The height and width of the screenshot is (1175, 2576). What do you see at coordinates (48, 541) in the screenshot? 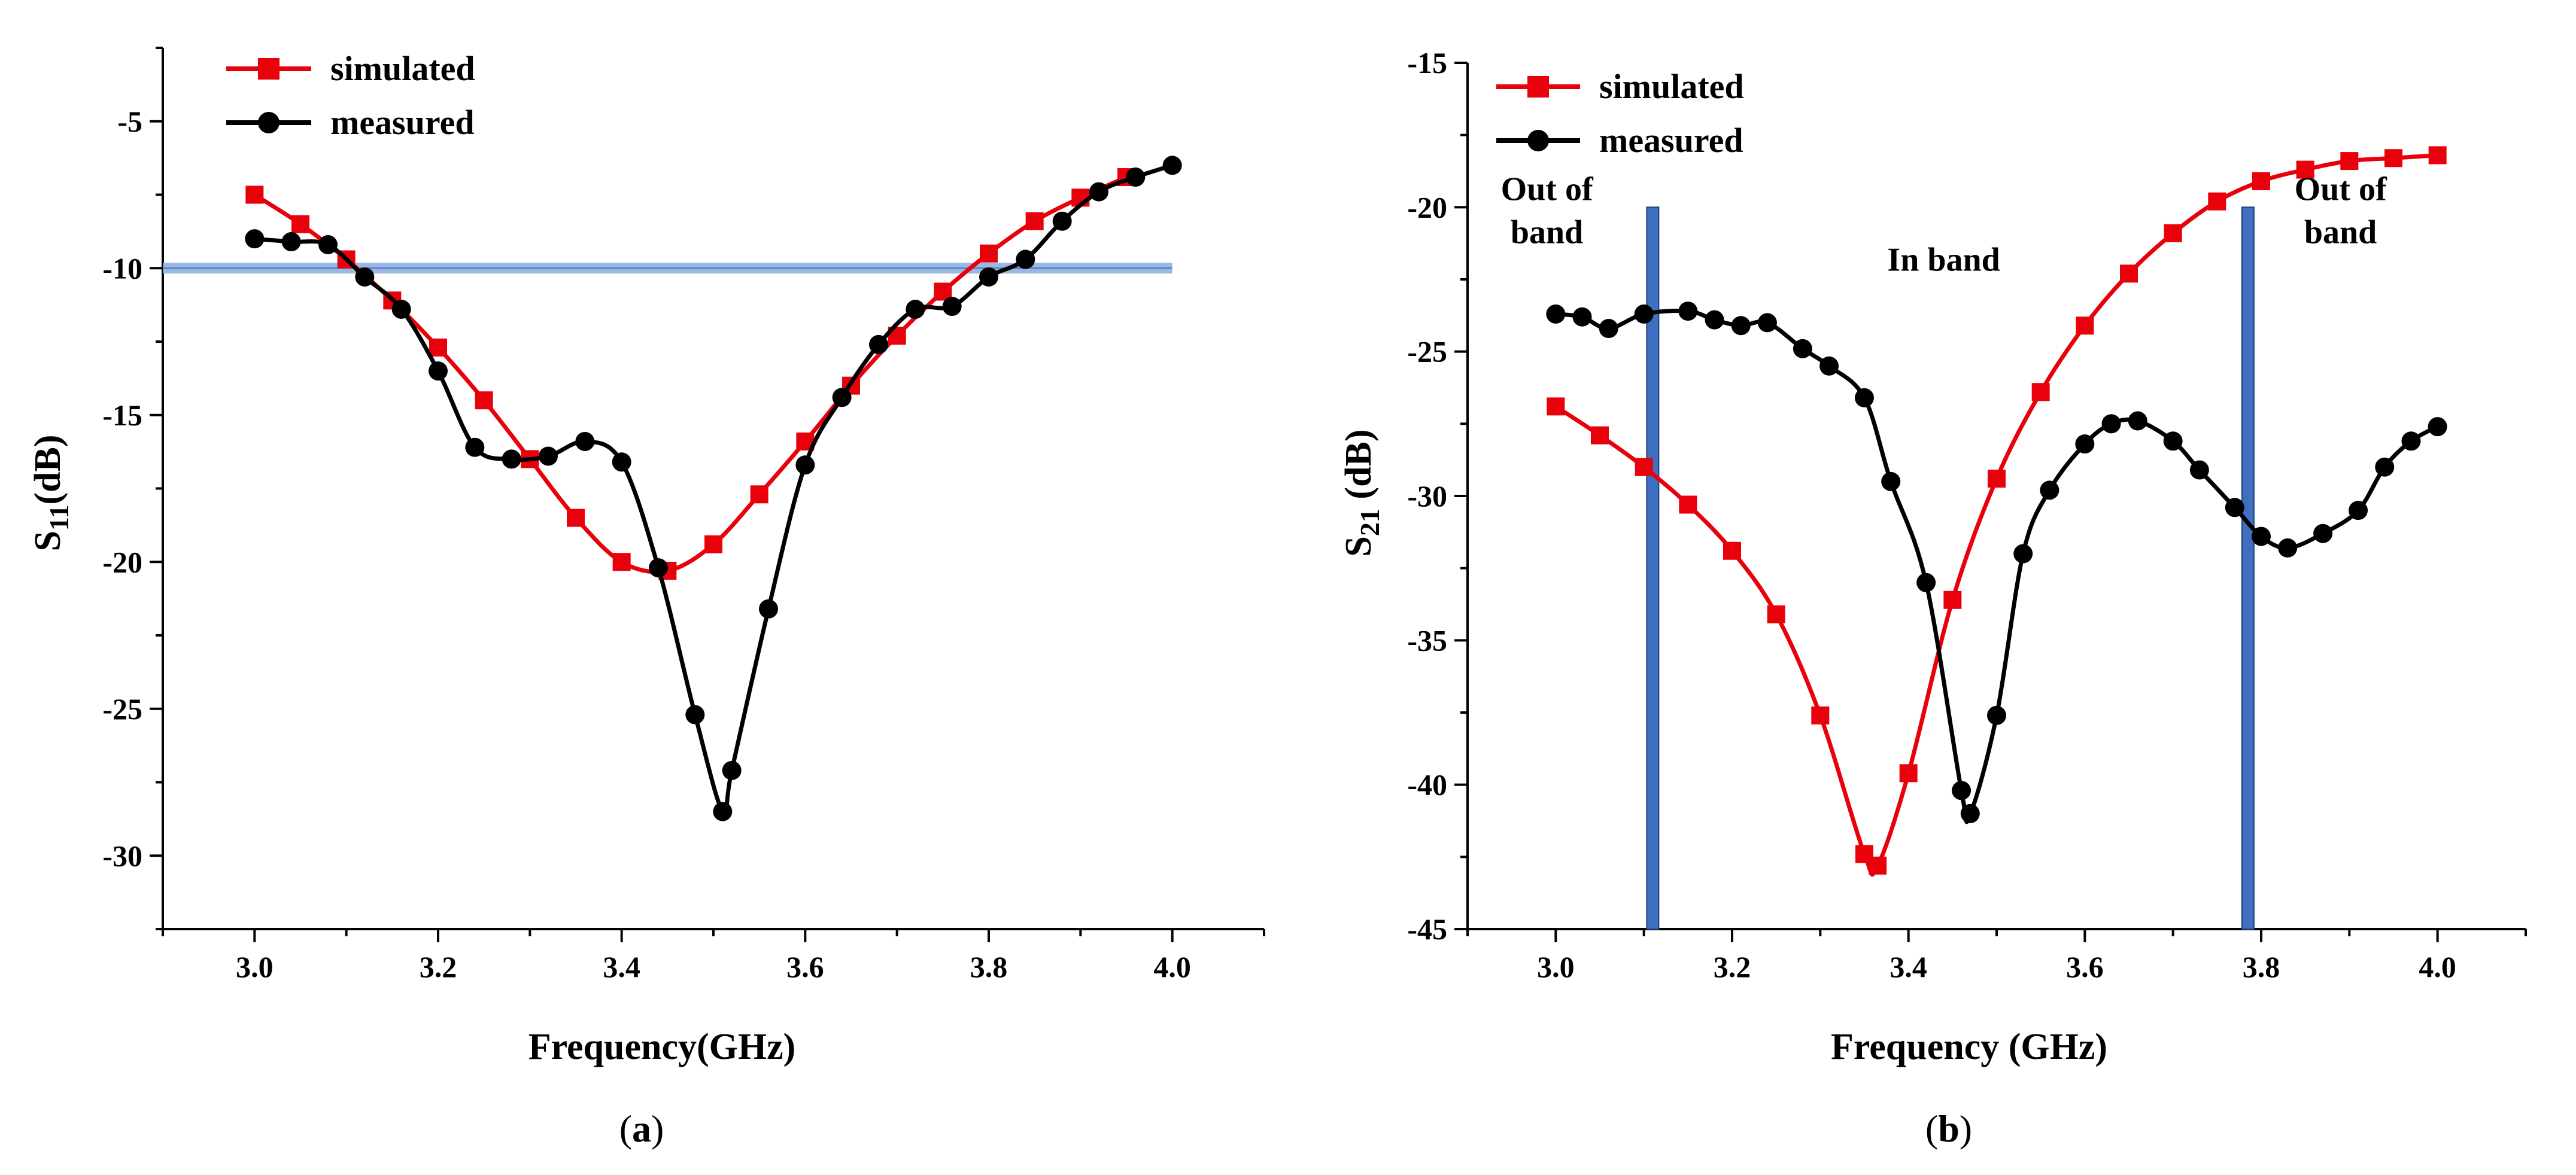
I see `chart-a-ylabel-main: S` at bounding box center [48, 541].